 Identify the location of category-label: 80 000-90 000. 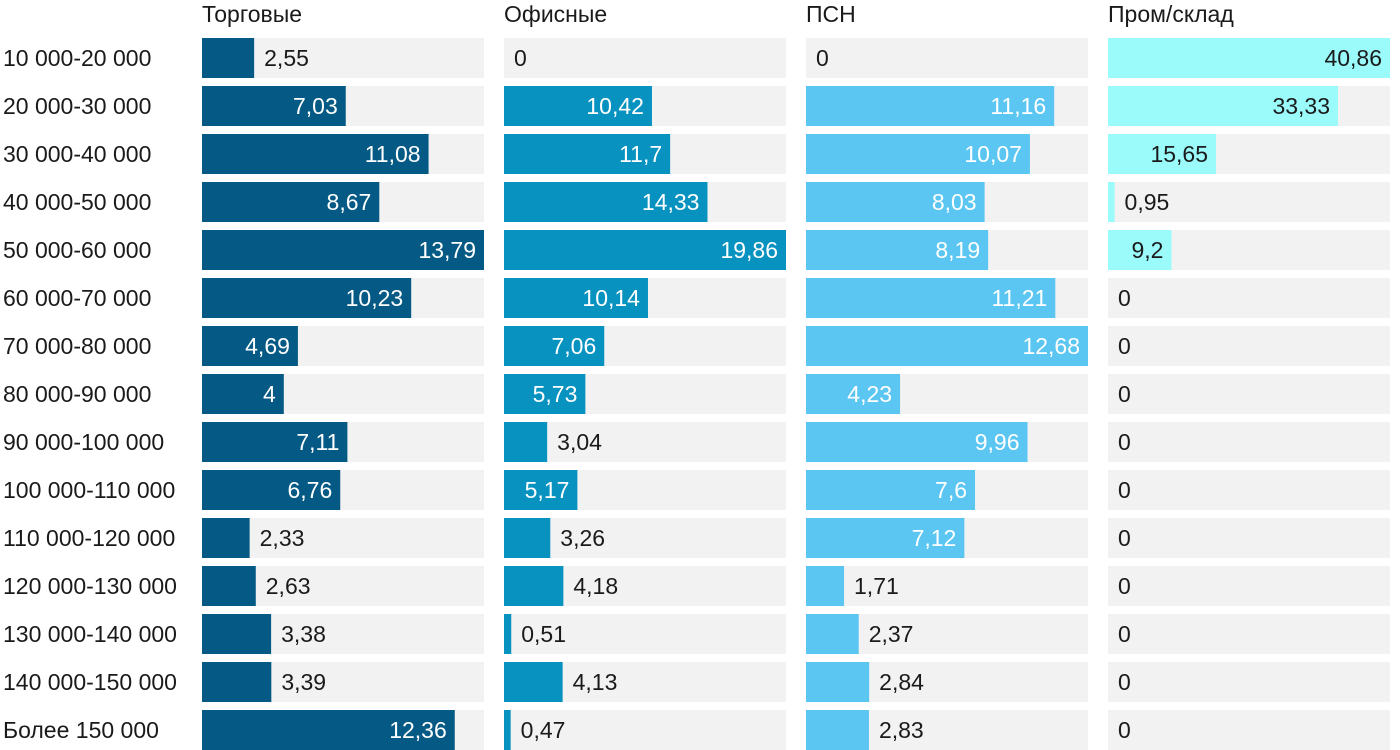
(77, 394).